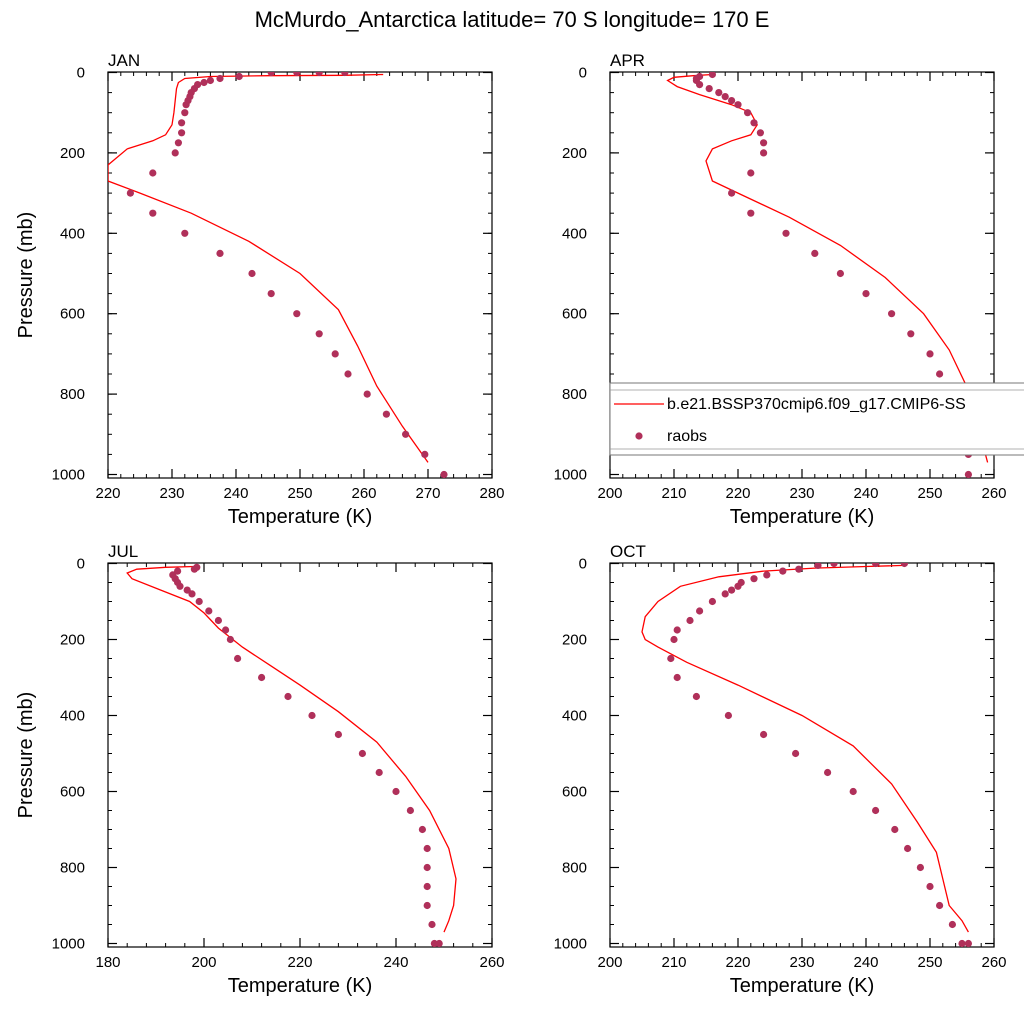  What do you see at coordinates (865, 493) in the screenshot?
I see `x-tick-label: 240` at bounding box center [865, 493].